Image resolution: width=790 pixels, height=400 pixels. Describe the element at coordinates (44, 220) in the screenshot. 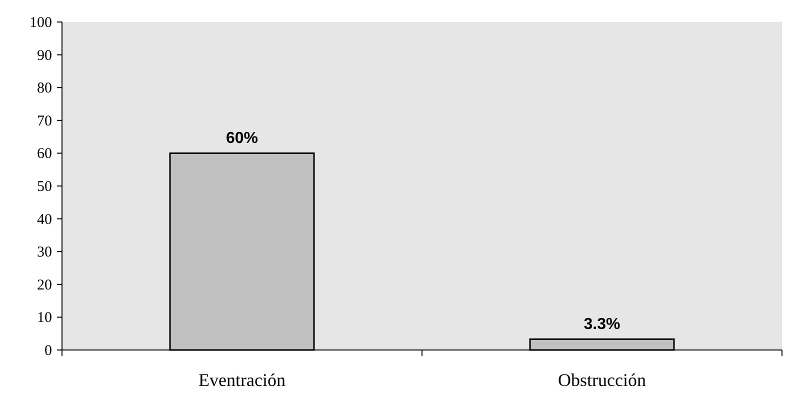

I see `y-tick-label: 40` at that location.